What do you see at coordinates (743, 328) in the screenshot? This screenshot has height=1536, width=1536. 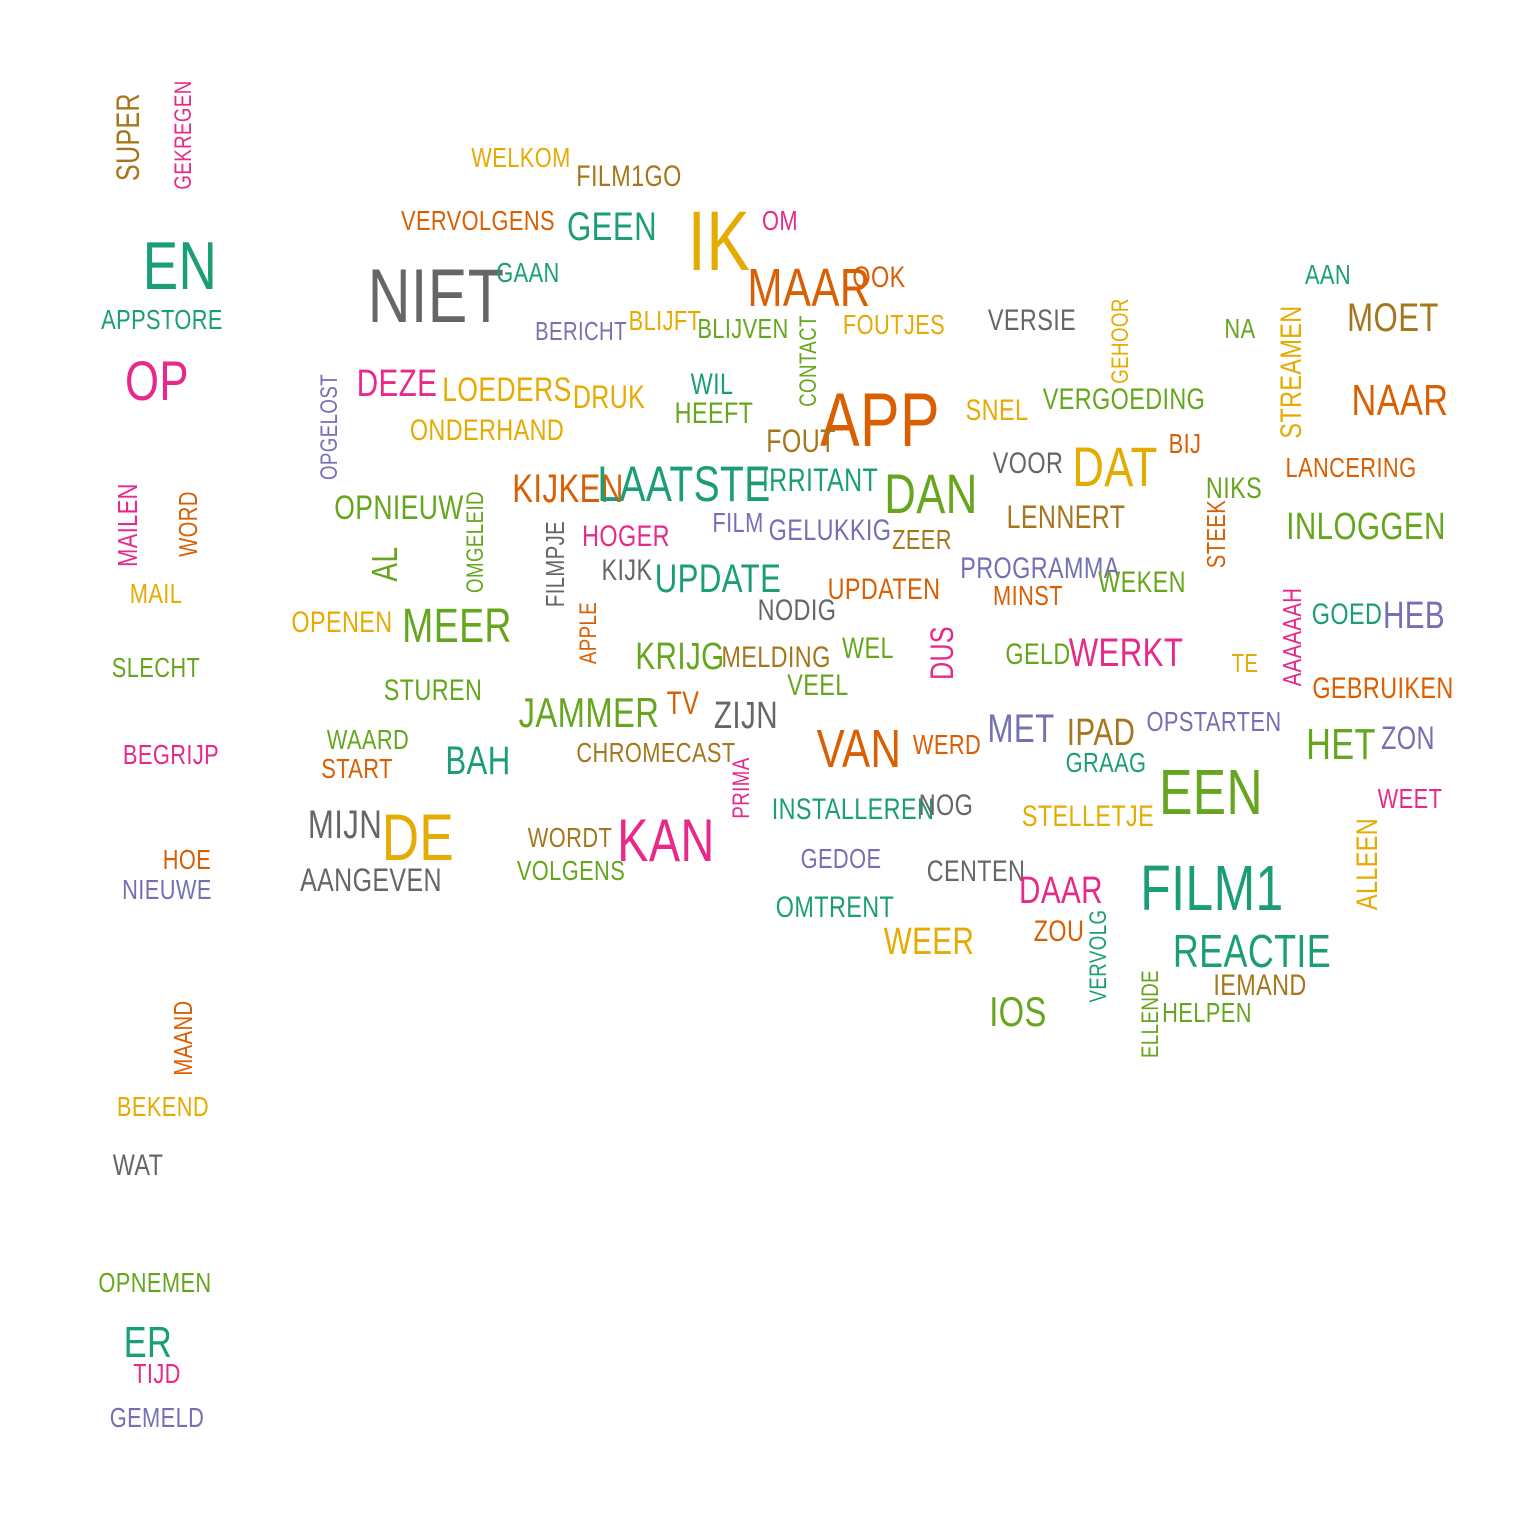 I see `word-blijven: BLIJVEN` at bounding box center [743, 328].